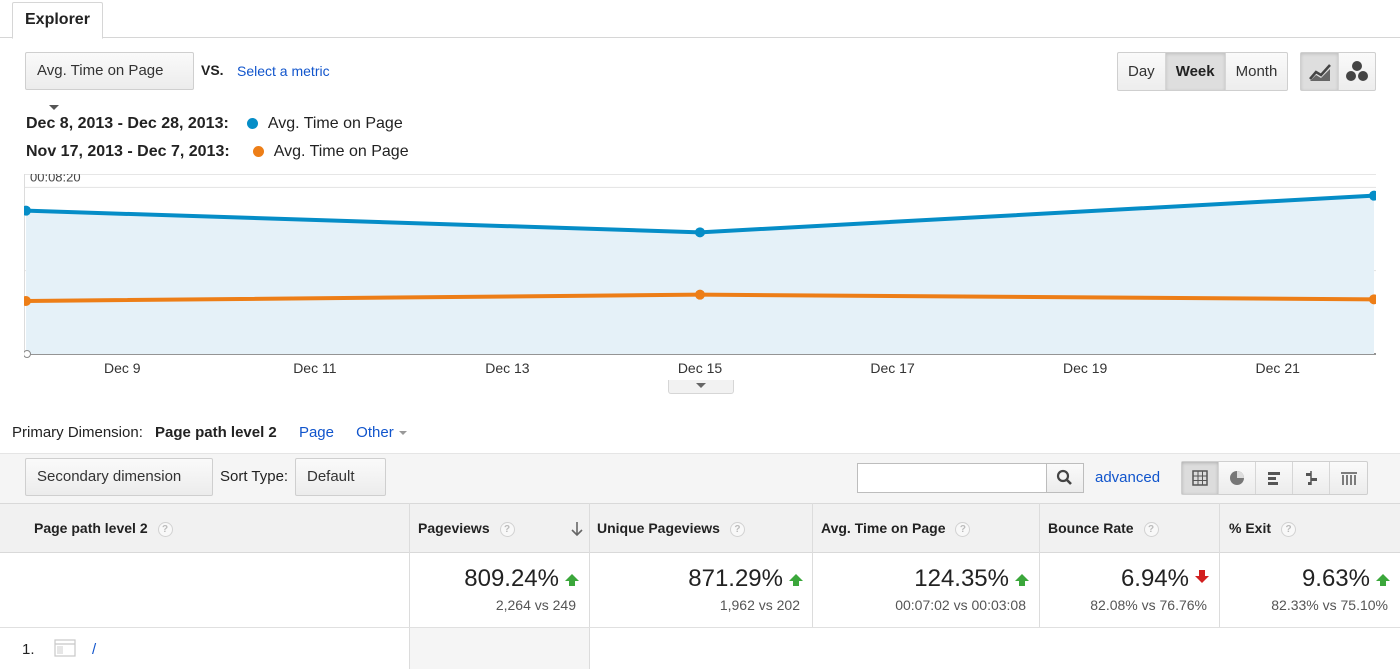  I want to click on line-chart-toggle, so click(1320, 71).